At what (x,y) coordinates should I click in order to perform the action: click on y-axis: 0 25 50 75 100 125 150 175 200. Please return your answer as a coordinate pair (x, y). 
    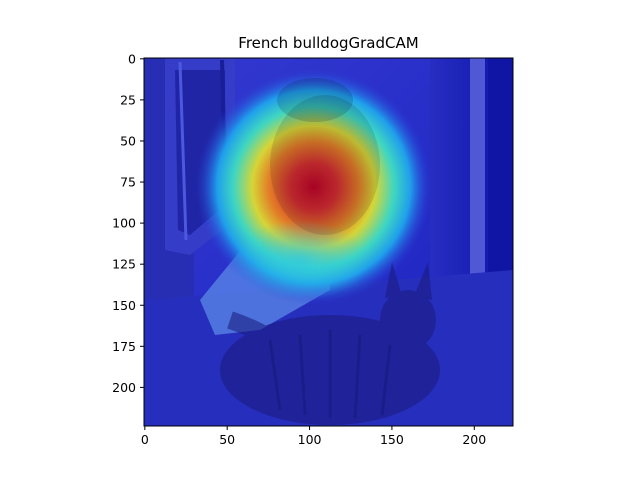
    Looking at the image, I should click on (128, 223).